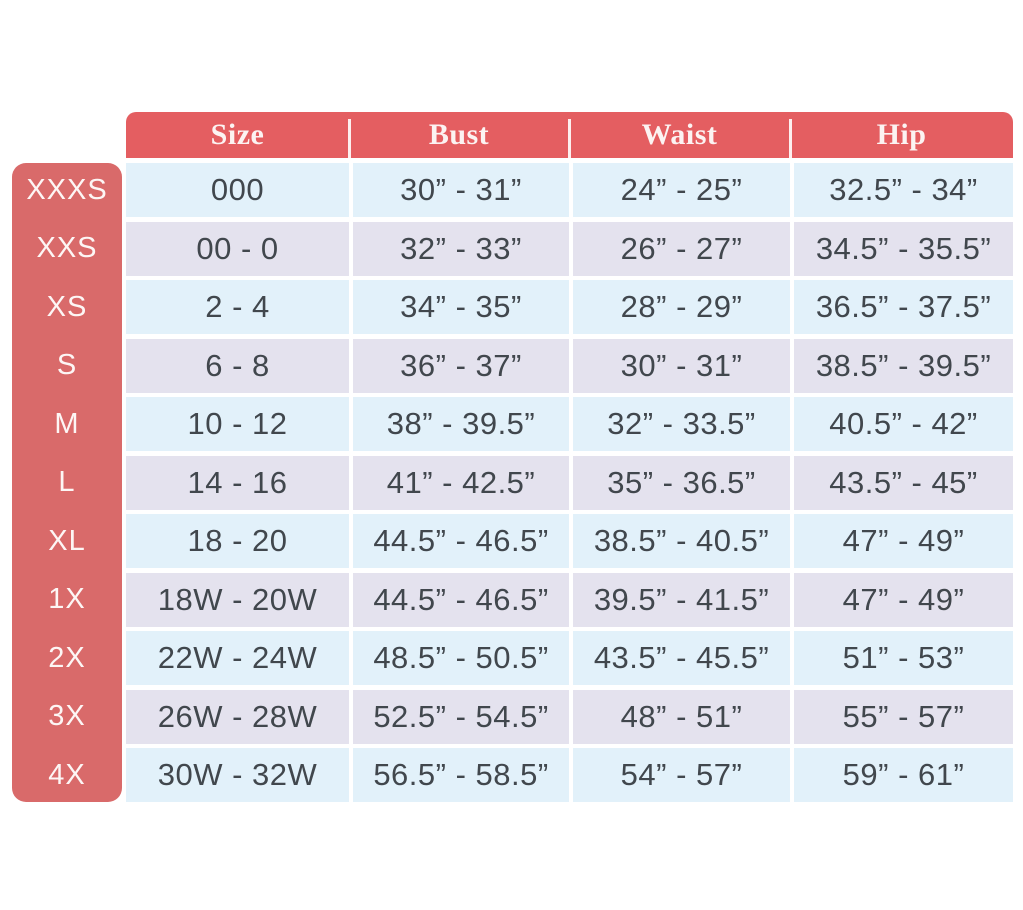 Image resolution: width=1023 pixels, height=910 pixels. What do you see at coordinates (900, 135) in the screenshot?
I see `column-header-hip: Hip` at bounding box center [900, 135].